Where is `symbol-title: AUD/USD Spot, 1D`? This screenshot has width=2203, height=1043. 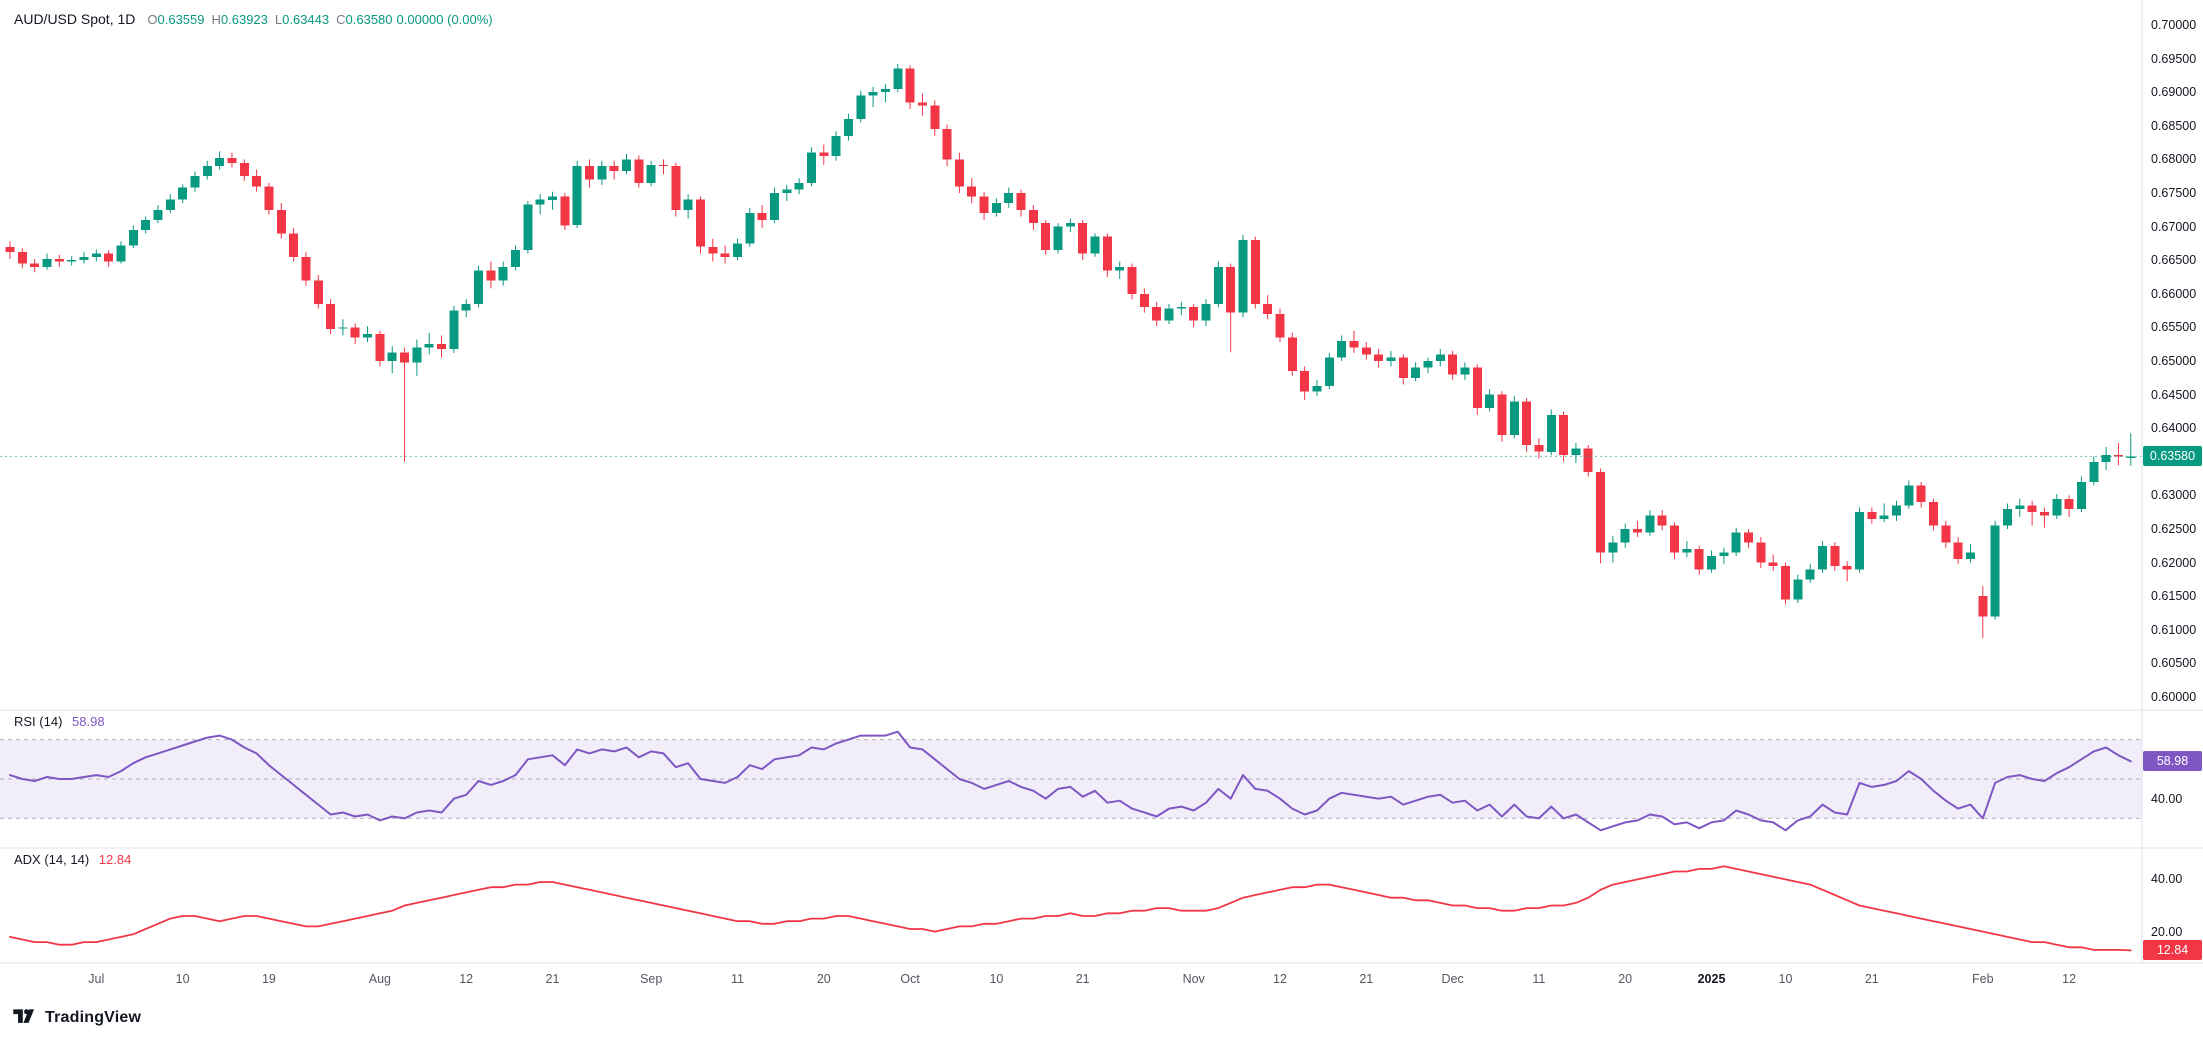
symbol-title: AUD/USD Spot, 1D is located at coordinates (75, 19).